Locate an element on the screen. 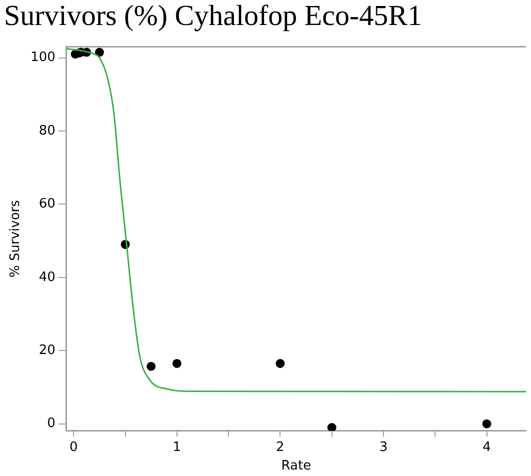 The image size is (531, 476). y-tick-label: 60 is located at coordinates (47, 204).